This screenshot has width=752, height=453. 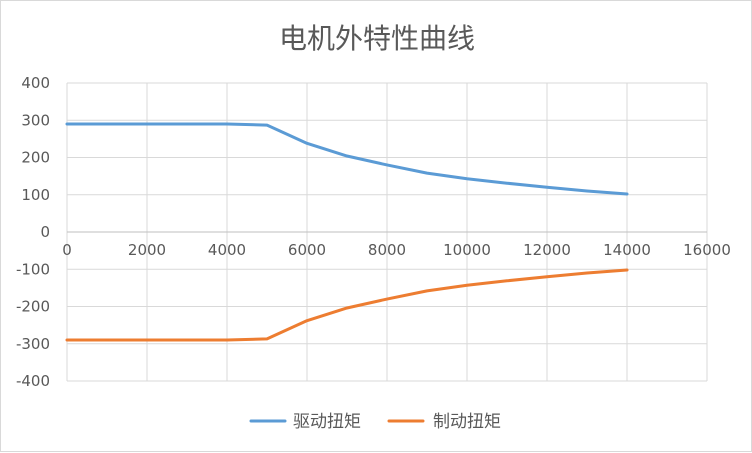 I want to click on legend-item-1: 制动扭矩, so click(x=444, y=422).